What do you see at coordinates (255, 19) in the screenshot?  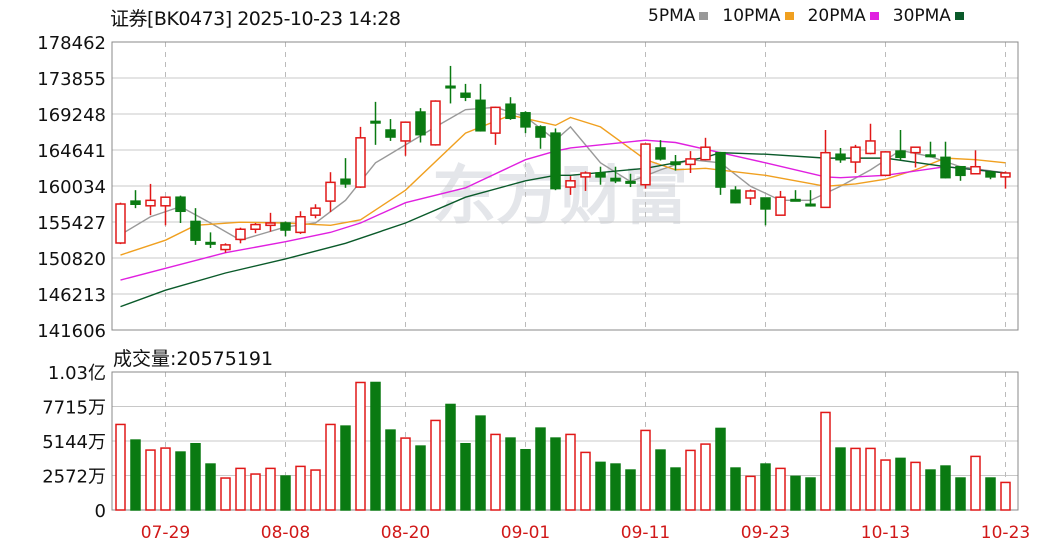 I see `chart-title: 证券[BK0473] 2025-10-23 14:28` at bounding box center [255, 19].